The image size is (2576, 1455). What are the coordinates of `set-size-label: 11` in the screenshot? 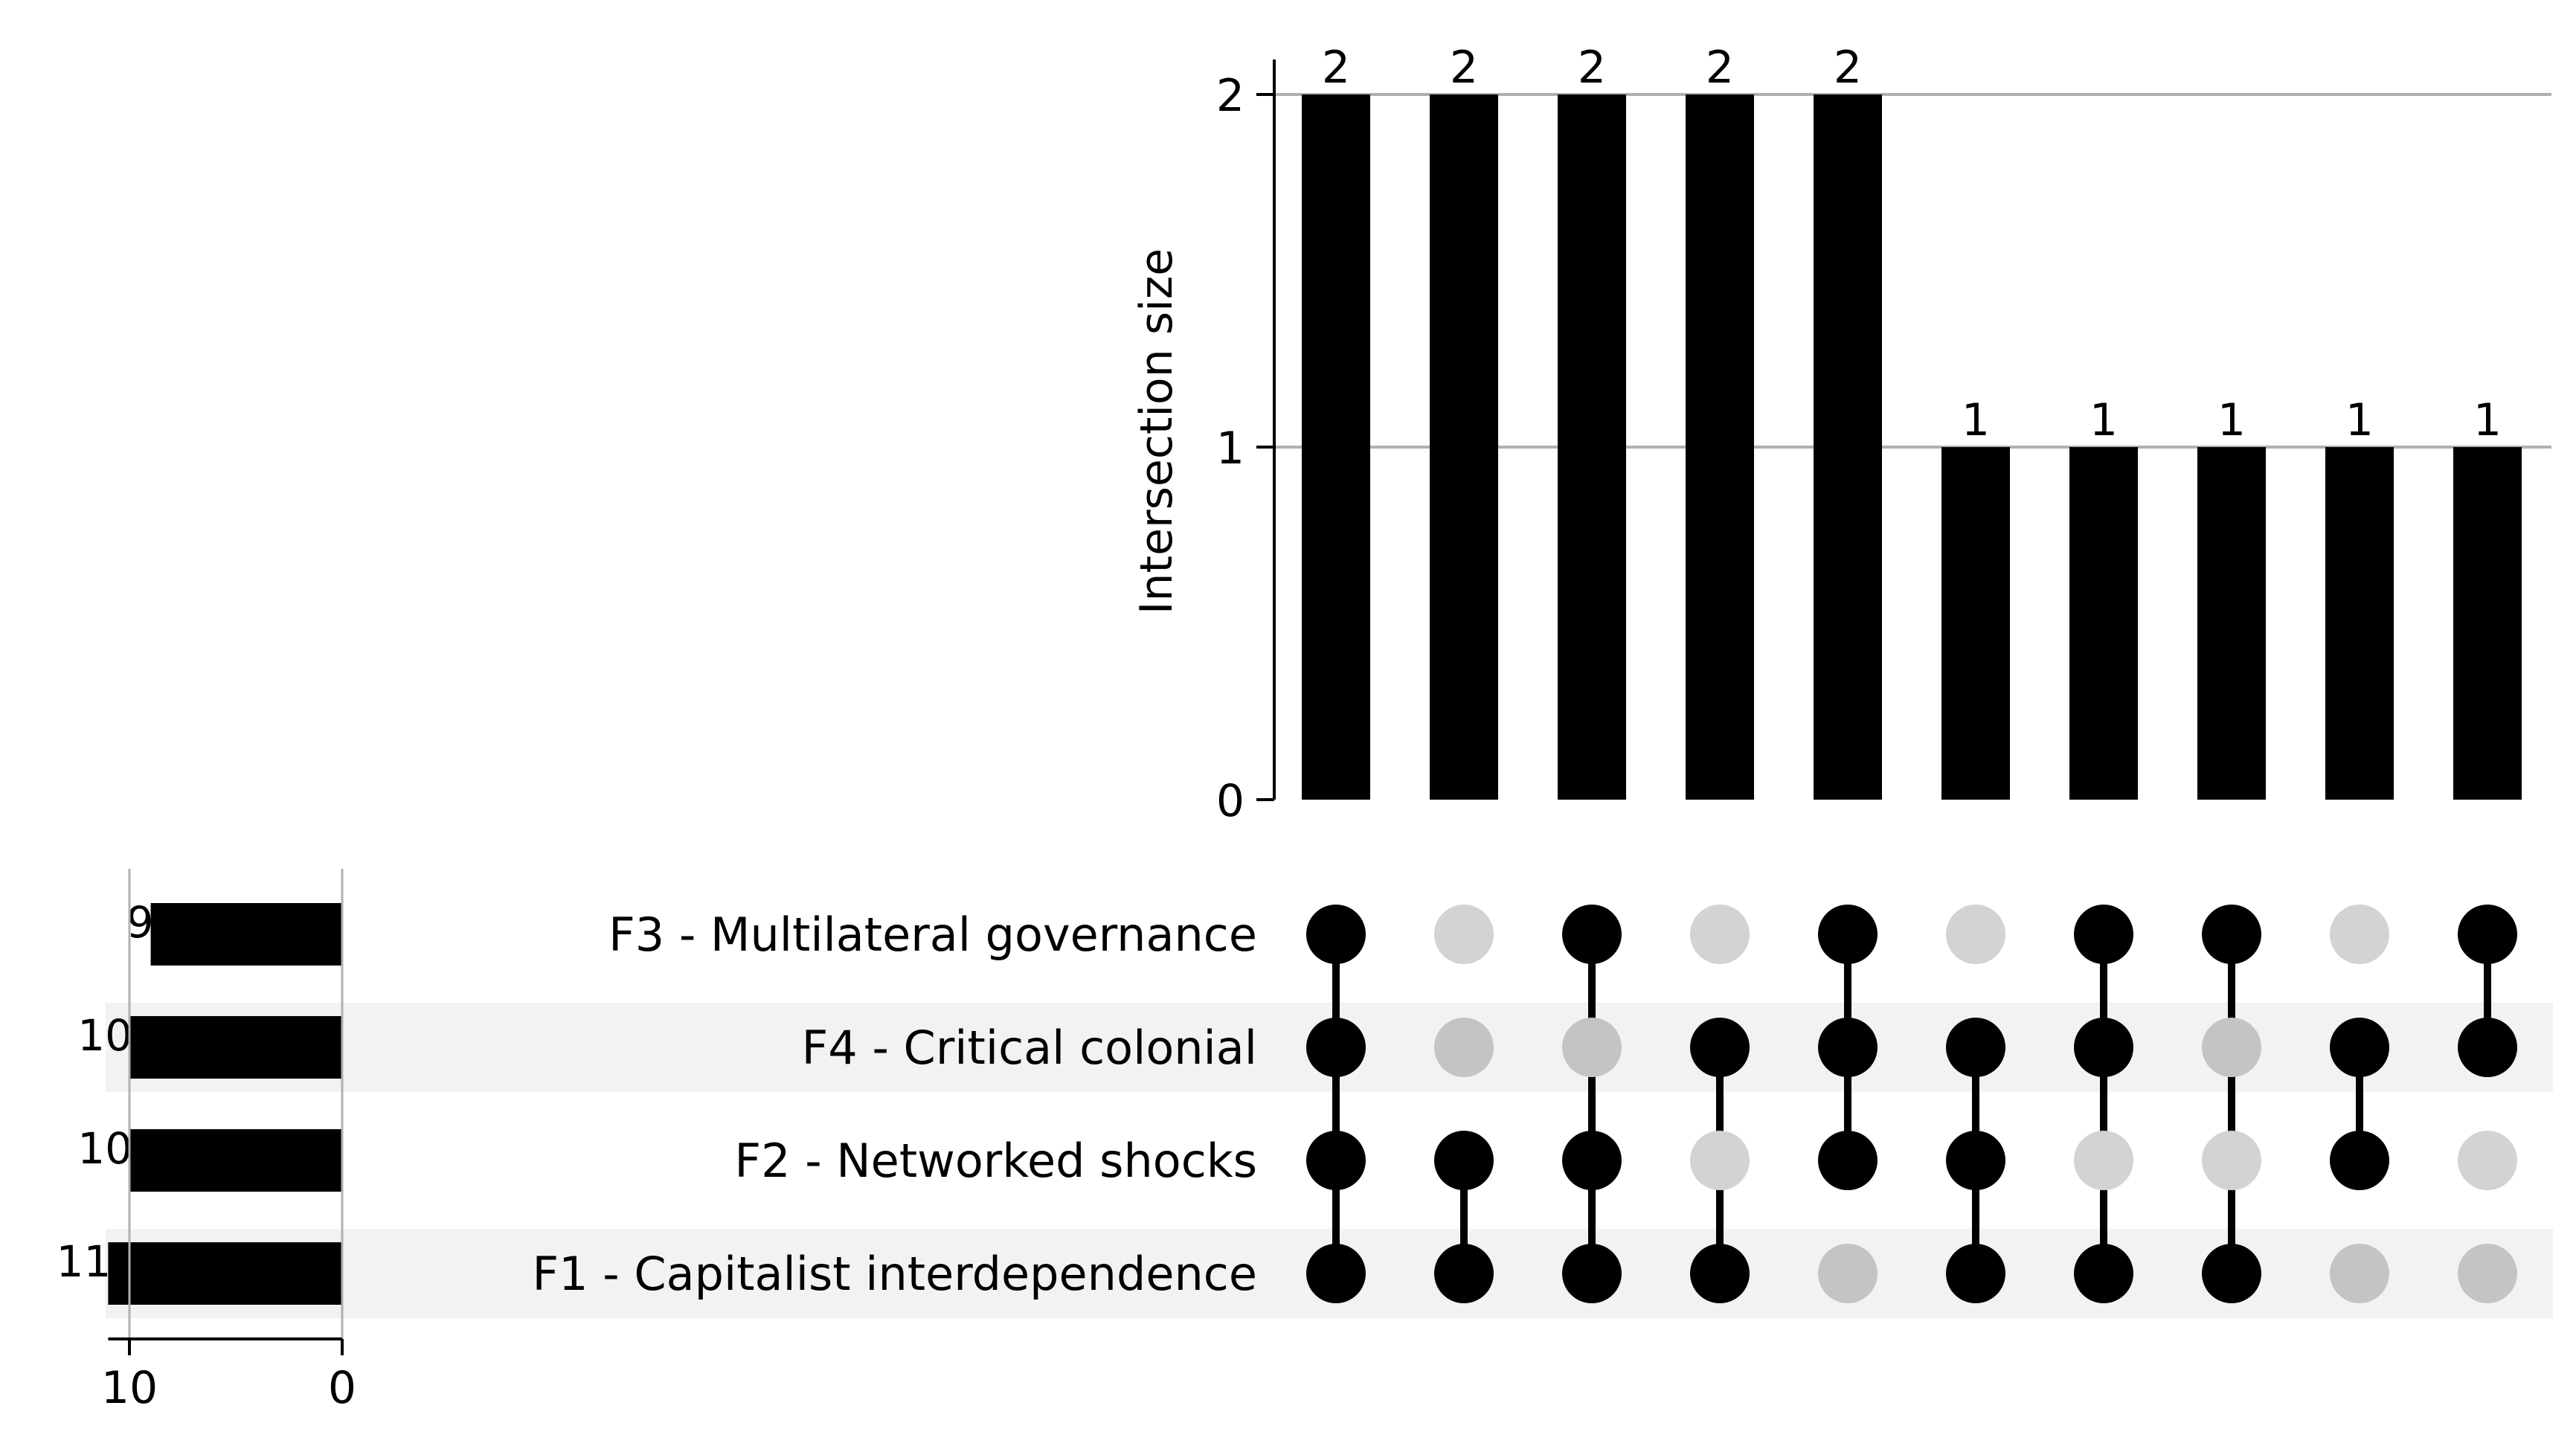 It's located at (84, 1262).